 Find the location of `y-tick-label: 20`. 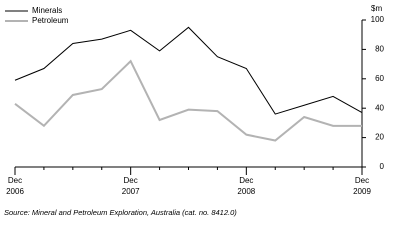

y-tick-label: 20 is located at coordinates (379, 137).